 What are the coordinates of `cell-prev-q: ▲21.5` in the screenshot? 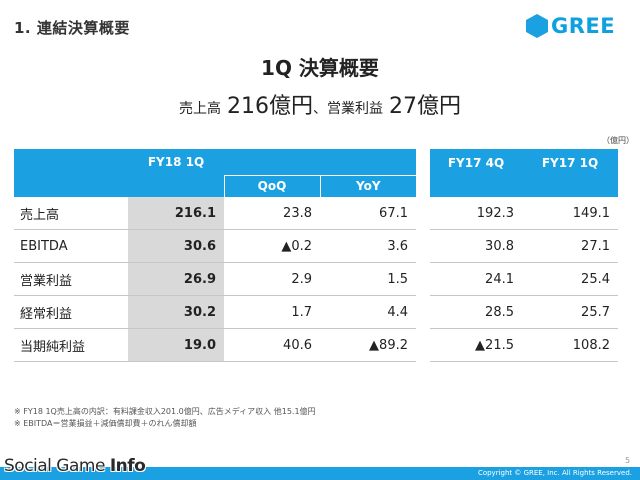 It's located at (476, 345).